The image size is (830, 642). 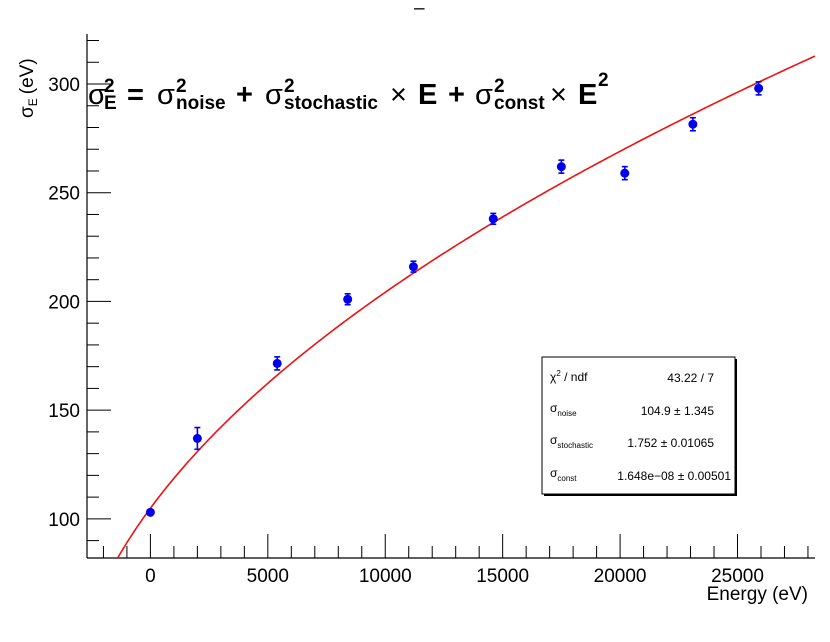 I want to click on y-axis-title-sub: E, so click(x=33, y=102).